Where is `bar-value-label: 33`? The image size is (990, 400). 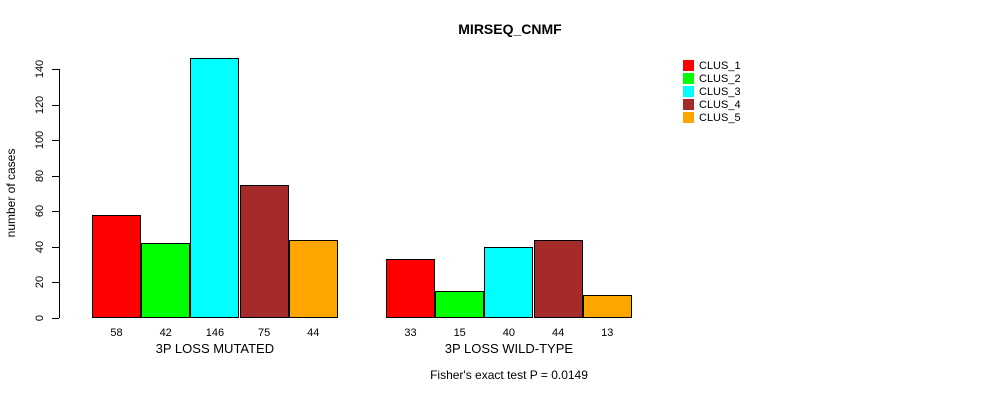
bar-value-label: 33 is located at coordinates (410, 333).